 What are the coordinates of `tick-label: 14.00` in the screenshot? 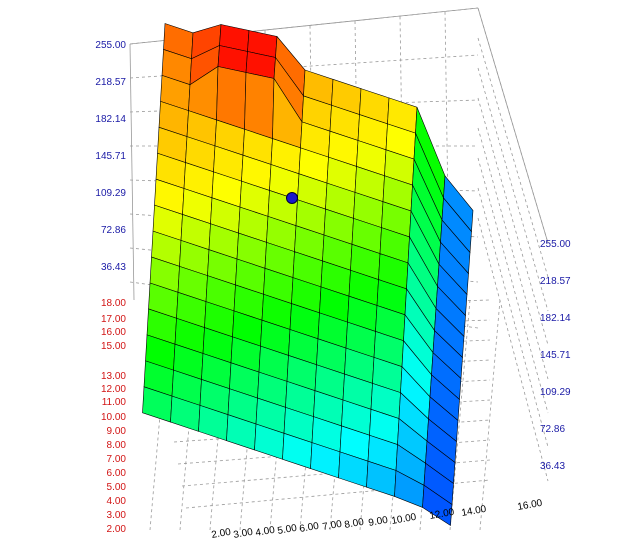 It's located at (474, 511).